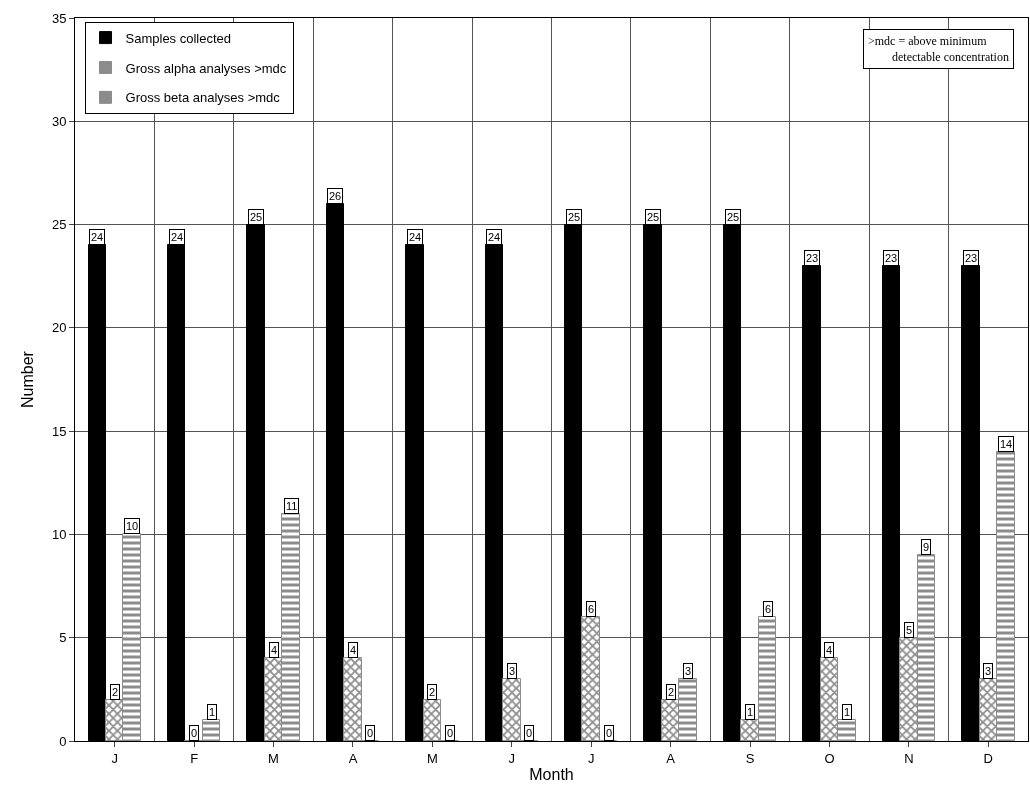 The width and height of the screenshot is (1030, 796). I want to click on y-tick-label: 15, so click(59, 431).